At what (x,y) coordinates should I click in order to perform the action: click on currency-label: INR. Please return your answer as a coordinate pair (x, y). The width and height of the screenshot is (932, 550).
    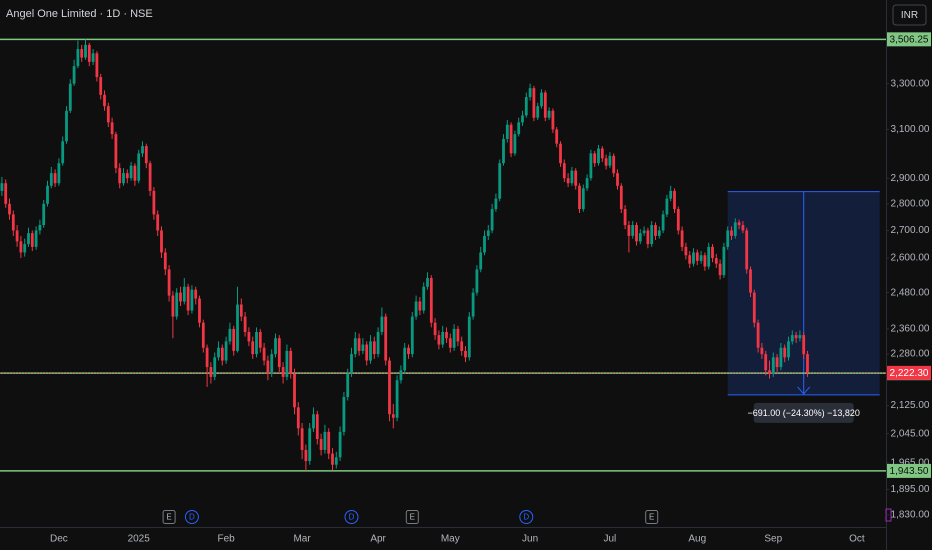
    Looking at the image, I should click on (909, 15).